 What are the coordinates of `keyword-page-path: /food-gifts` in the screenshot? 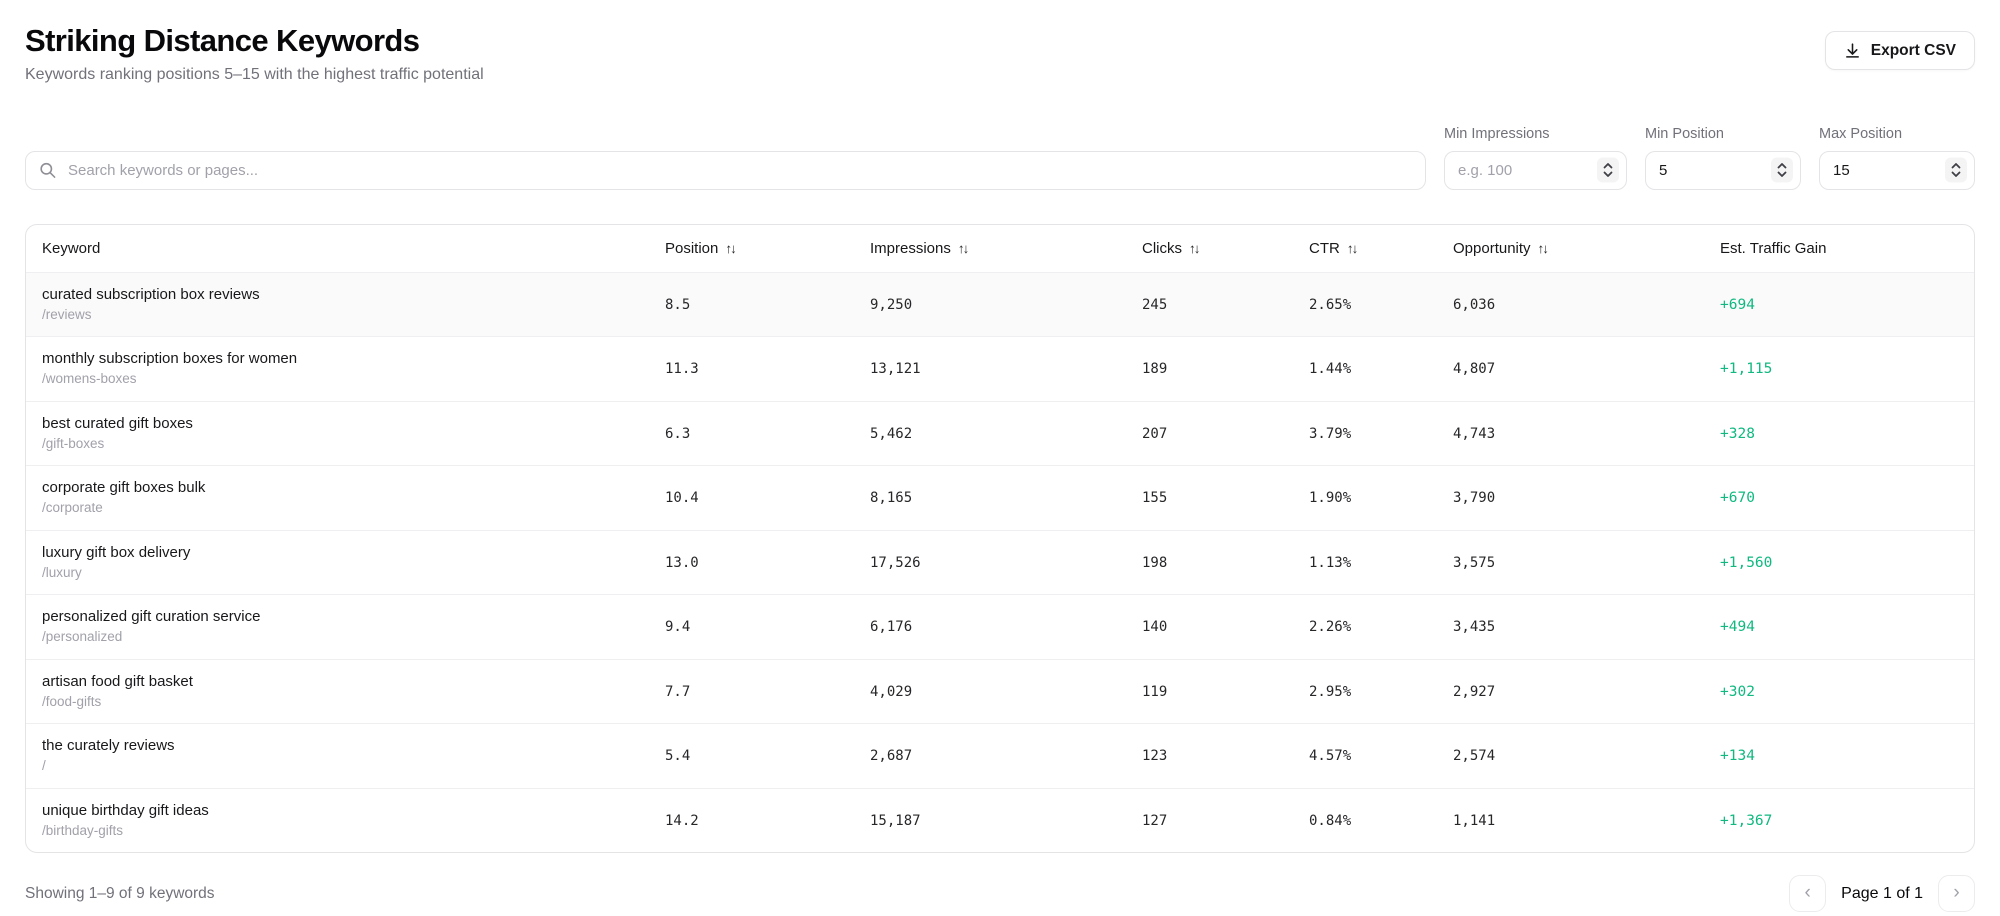 It's located at (72, 701).